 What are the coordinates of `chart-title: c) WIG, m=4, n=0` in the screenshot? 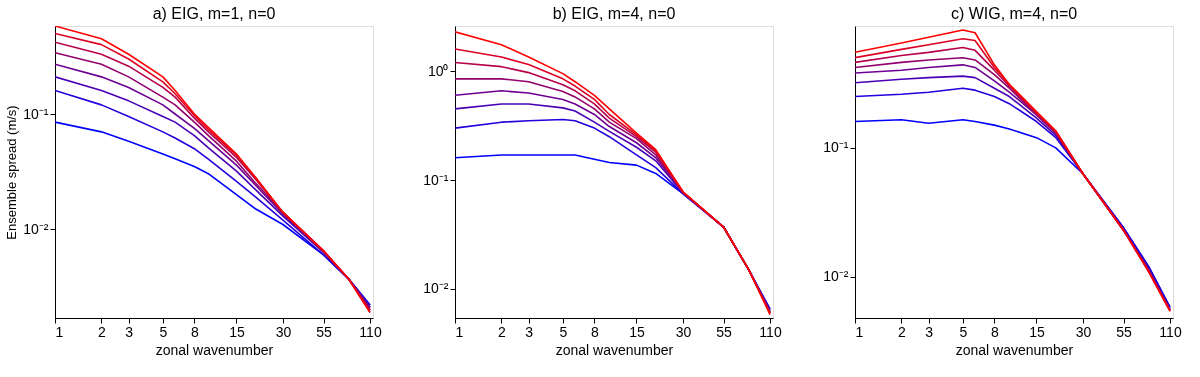 It's located at (1014, 13).